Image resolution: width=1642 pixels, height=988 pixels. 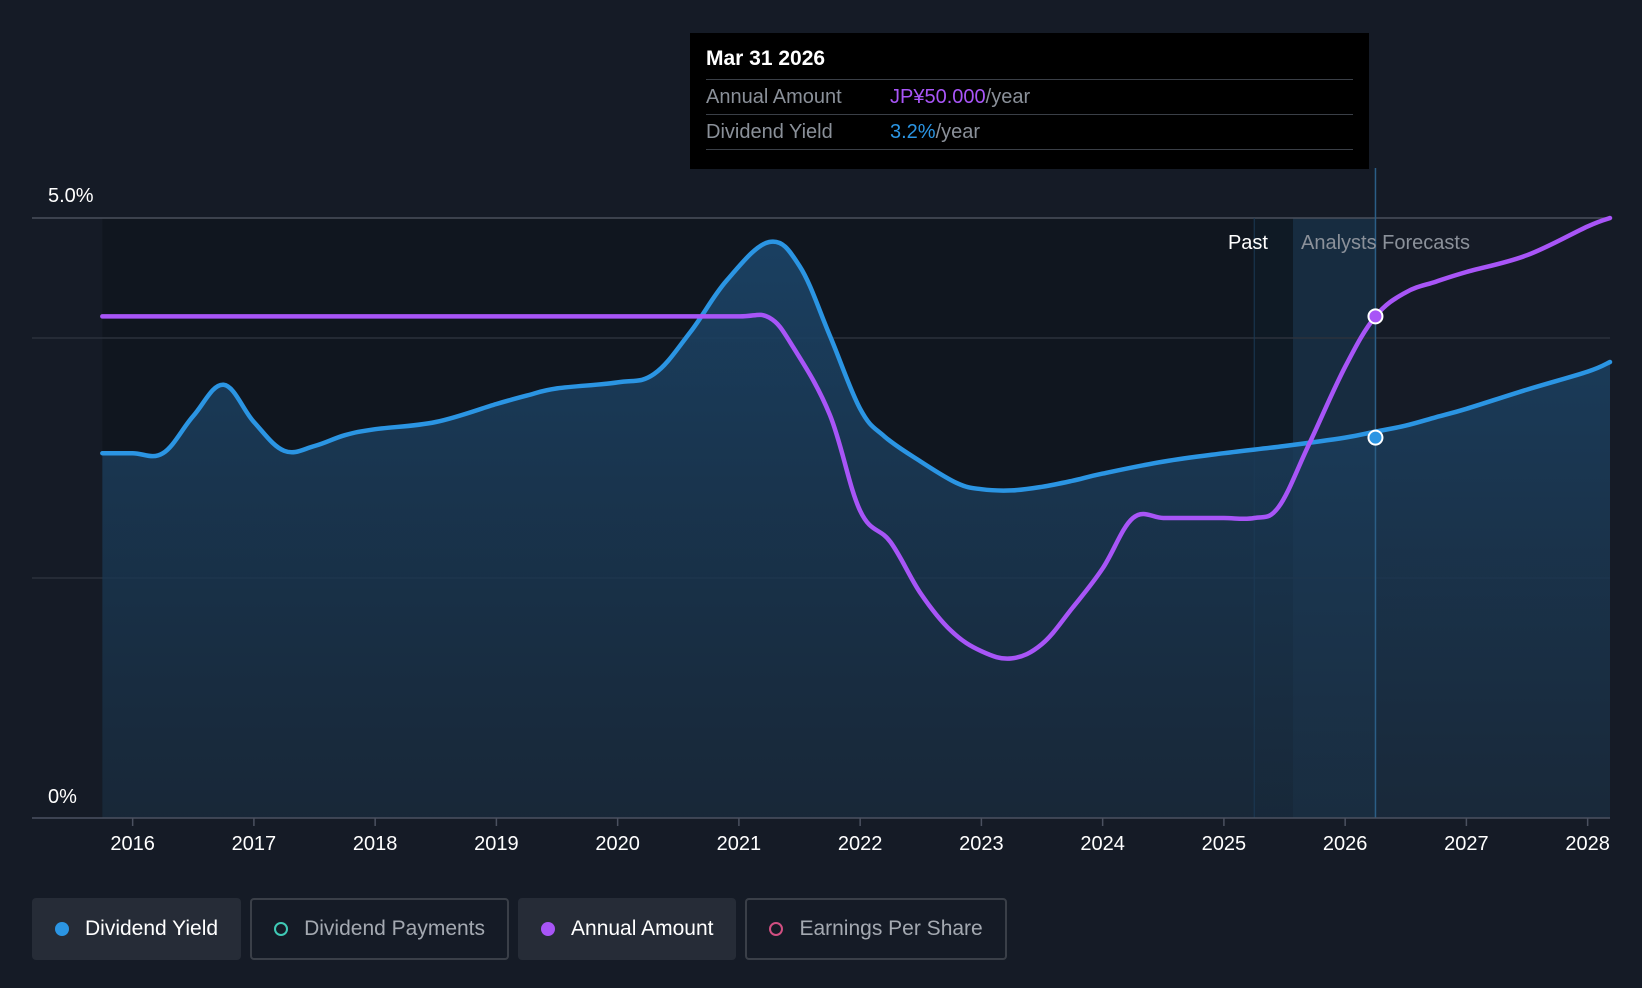 What do you see at coordinates (1029, 132) in the screenshot?
I see `tooltip-row-dividend-yield: Dividend Yield 3.2% /year` at bounding box center [1029, 132].